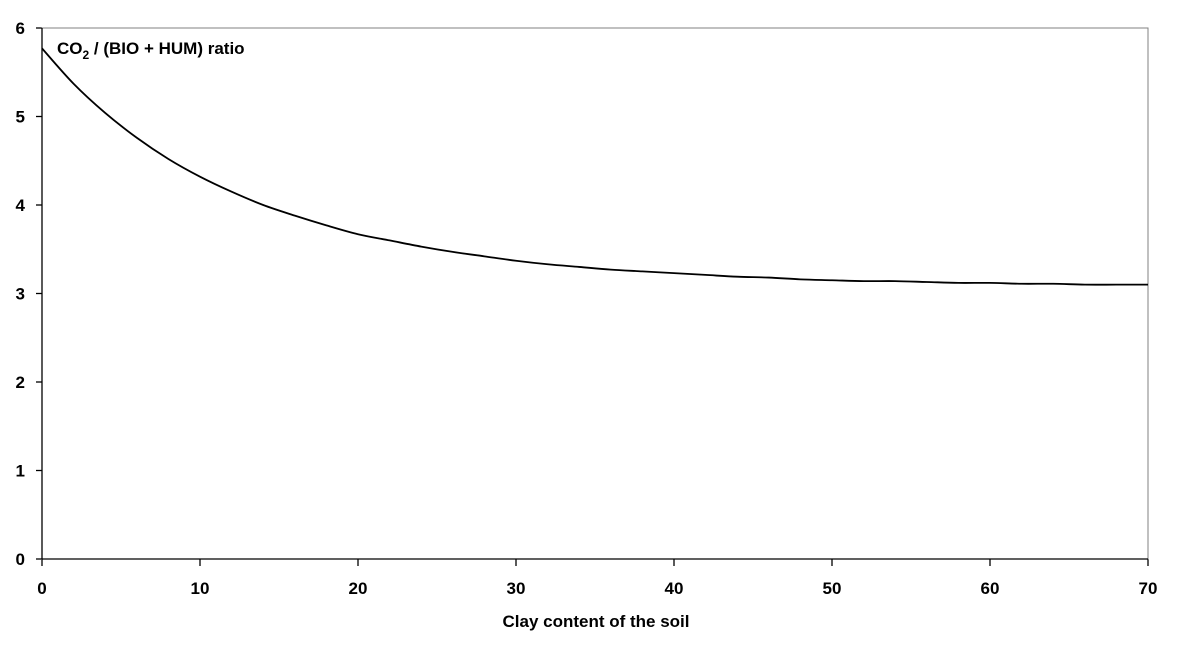  What do you see at coordinates (20, 294) in the screenshot?
I see `y-tick-label: 3` at bounding box center [20, 294].